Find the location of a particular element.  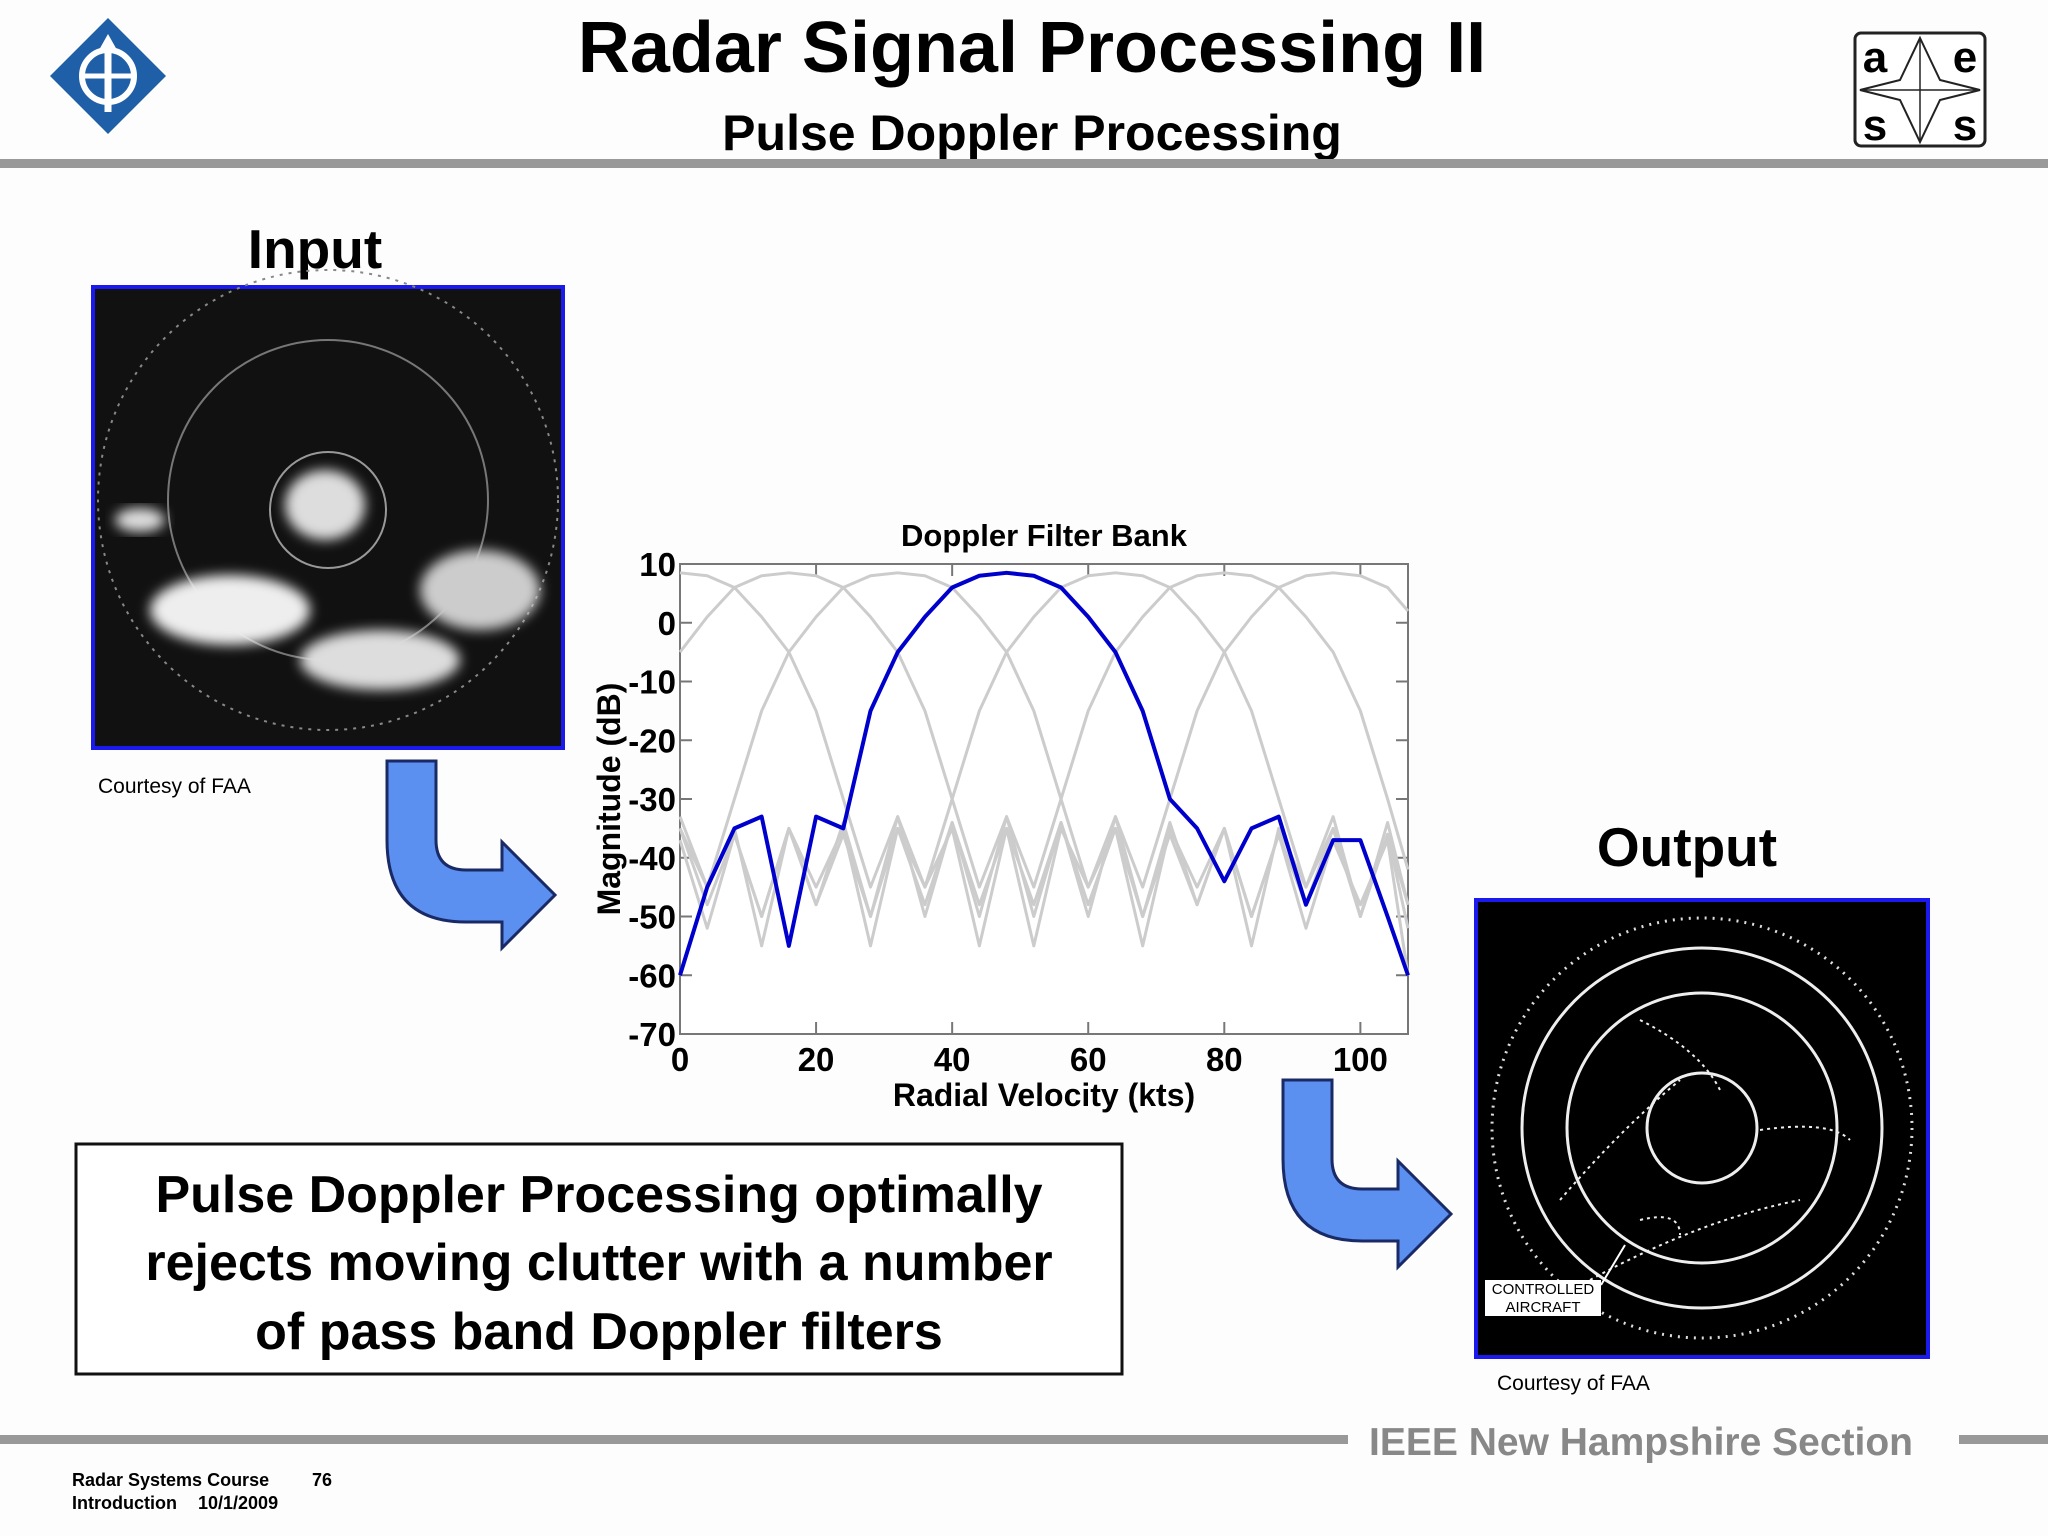

x-tick-label: 40 is located at coordinates (952, 1059).